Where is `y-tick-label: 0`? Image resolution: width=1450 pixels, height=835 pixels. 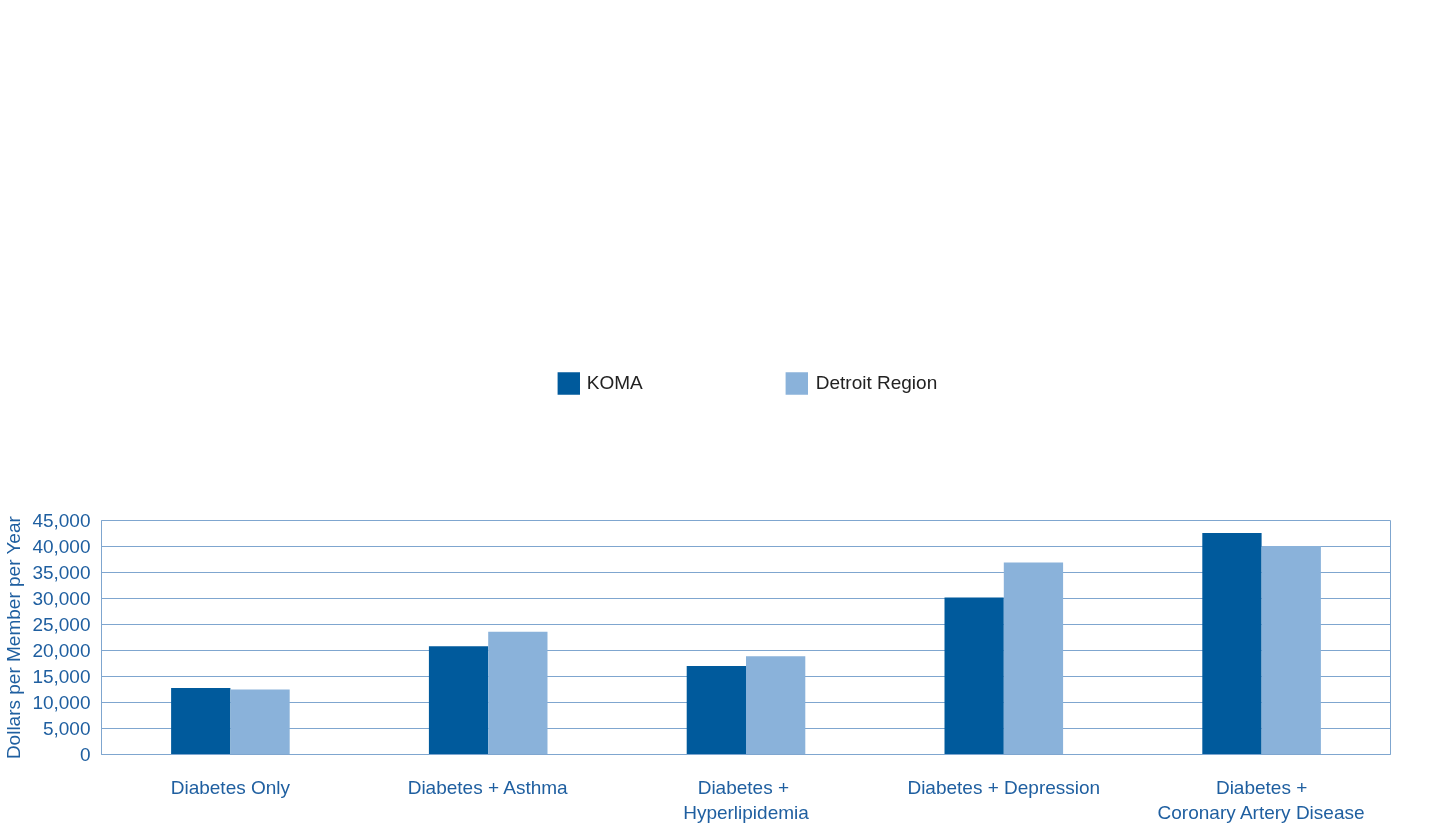 y-tick-label: 0 is located at coordinates (85, 754).